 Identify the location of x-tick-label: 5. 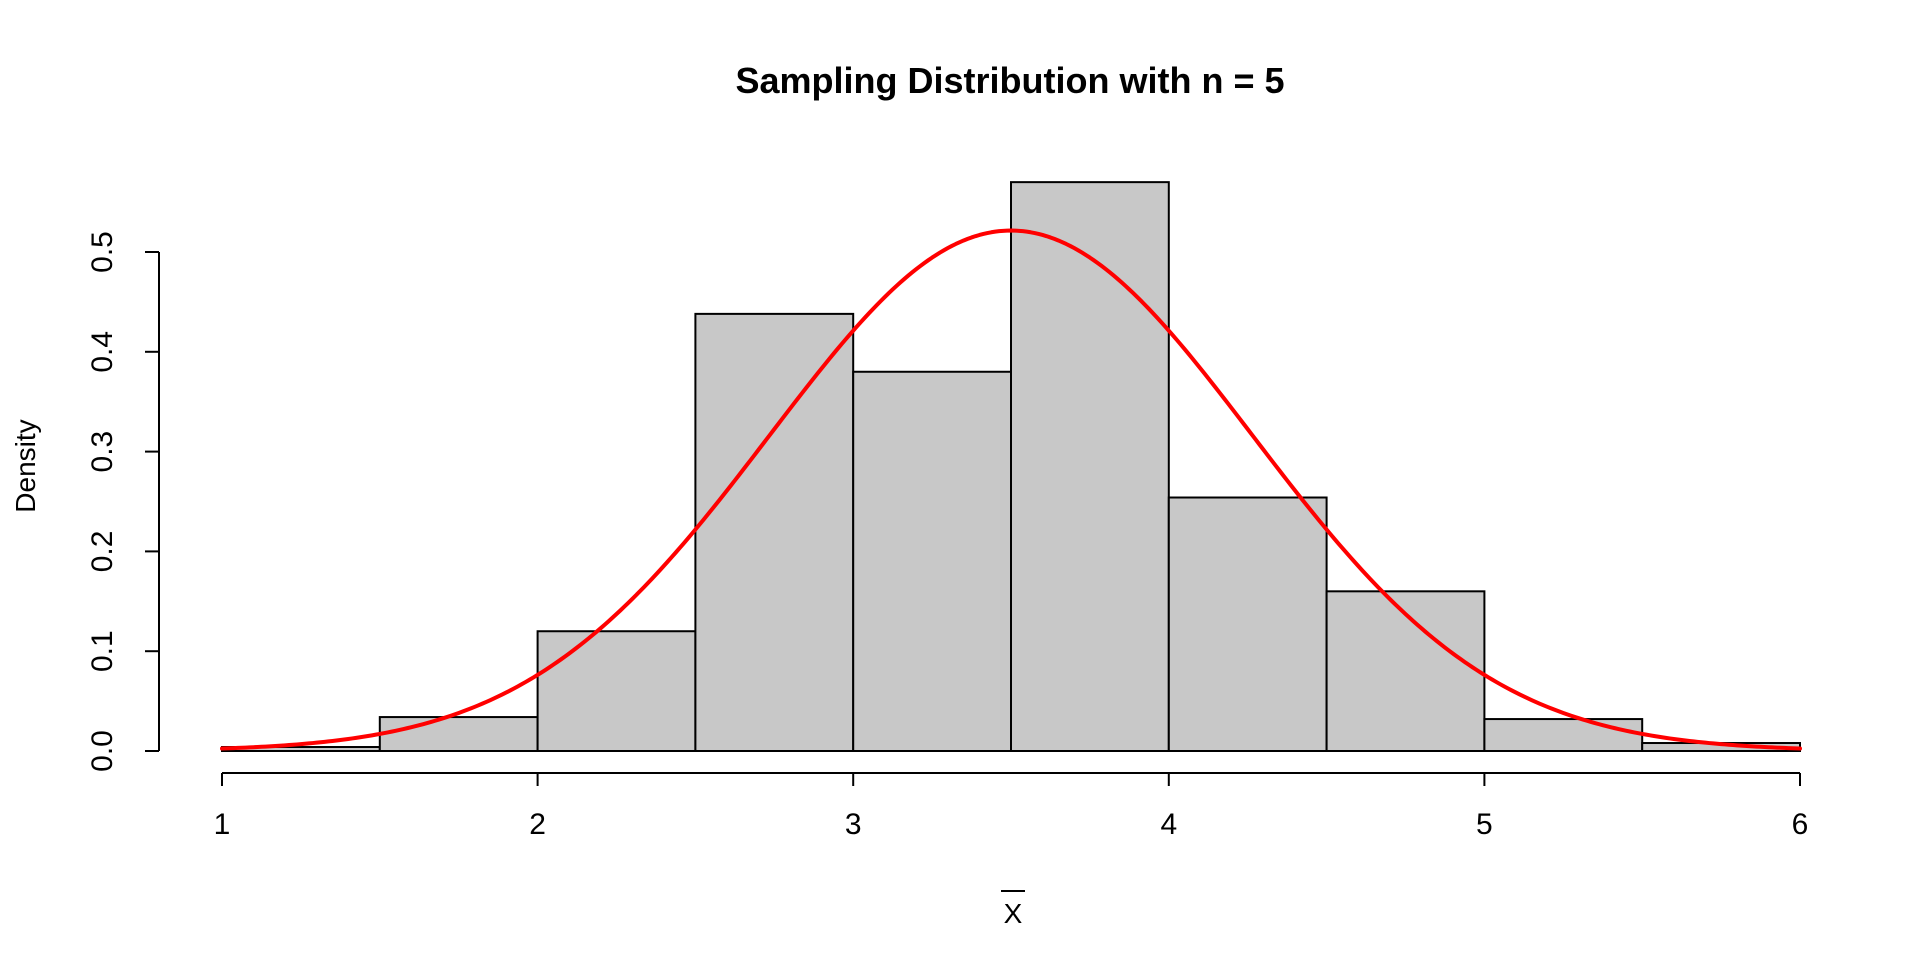
(1484, 824).